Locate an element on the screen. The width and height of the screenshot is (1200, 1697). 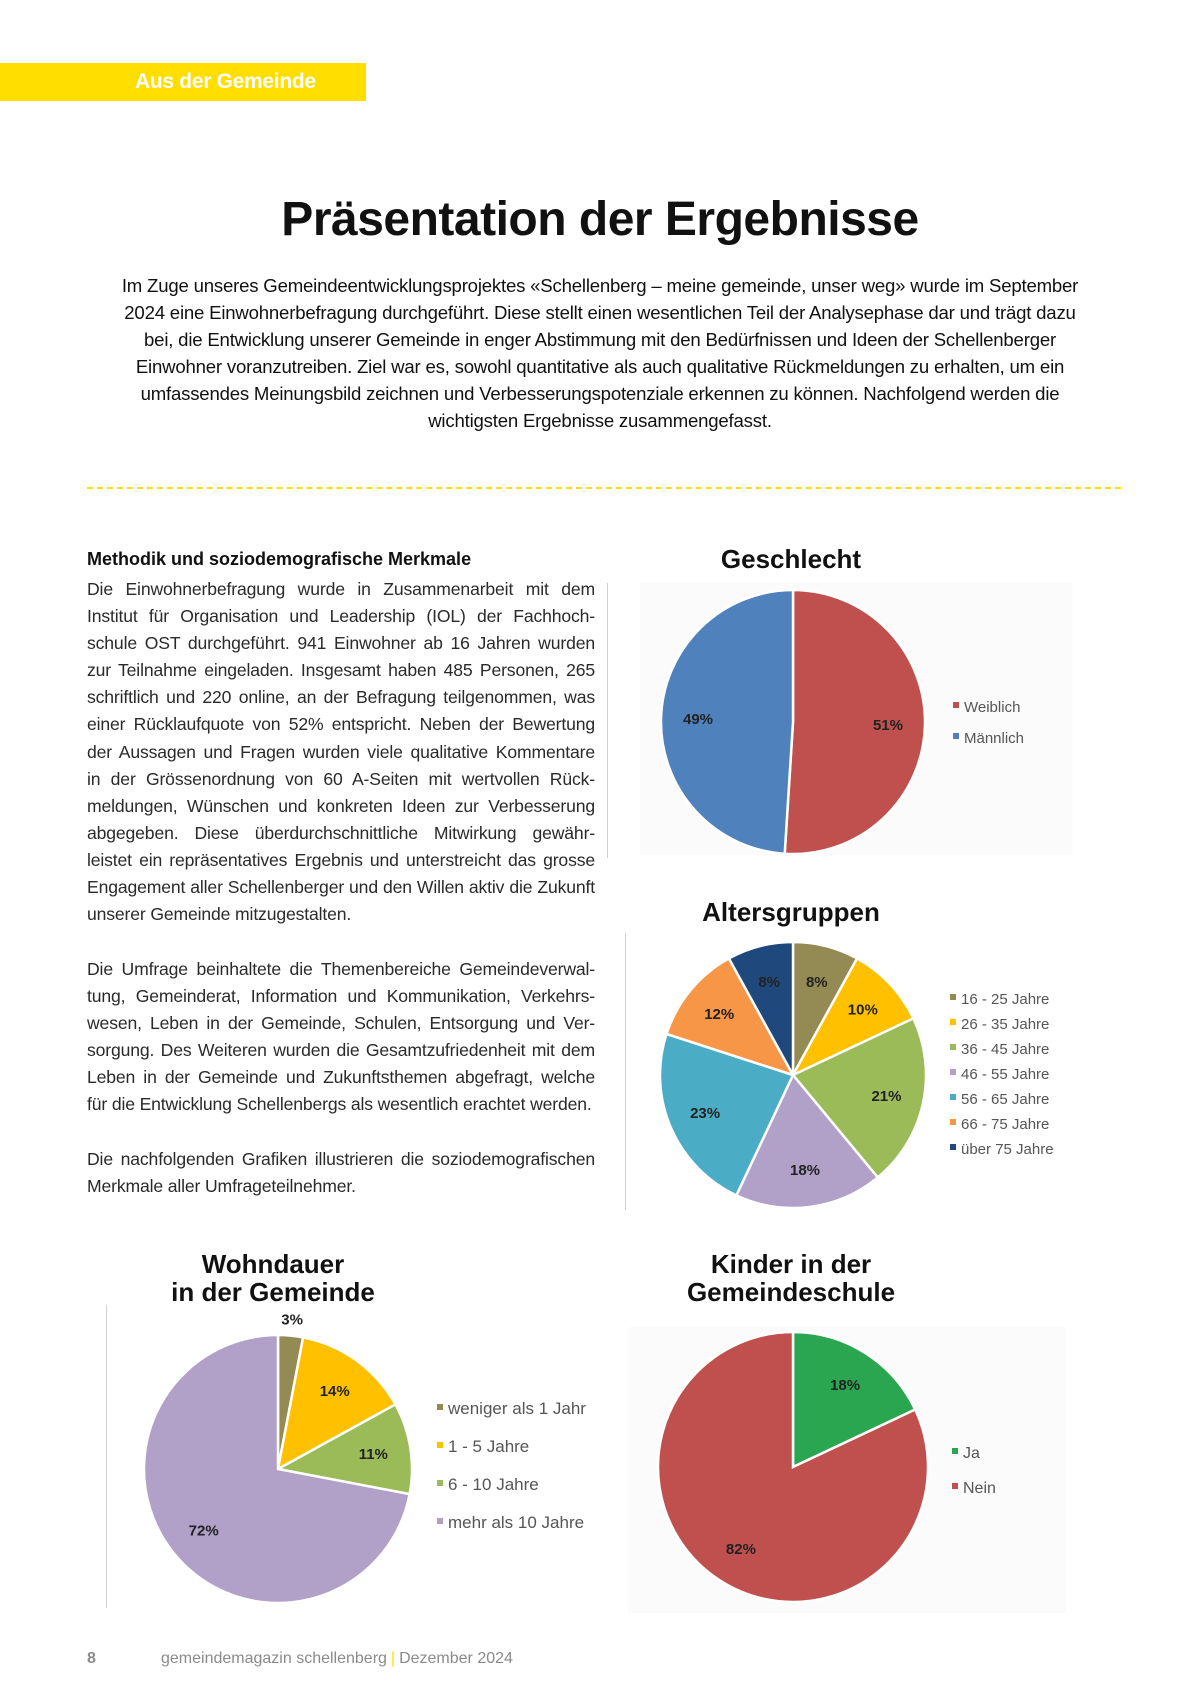
chart-title-line: in der Gemeinde is located at coordinates (273, 1292).